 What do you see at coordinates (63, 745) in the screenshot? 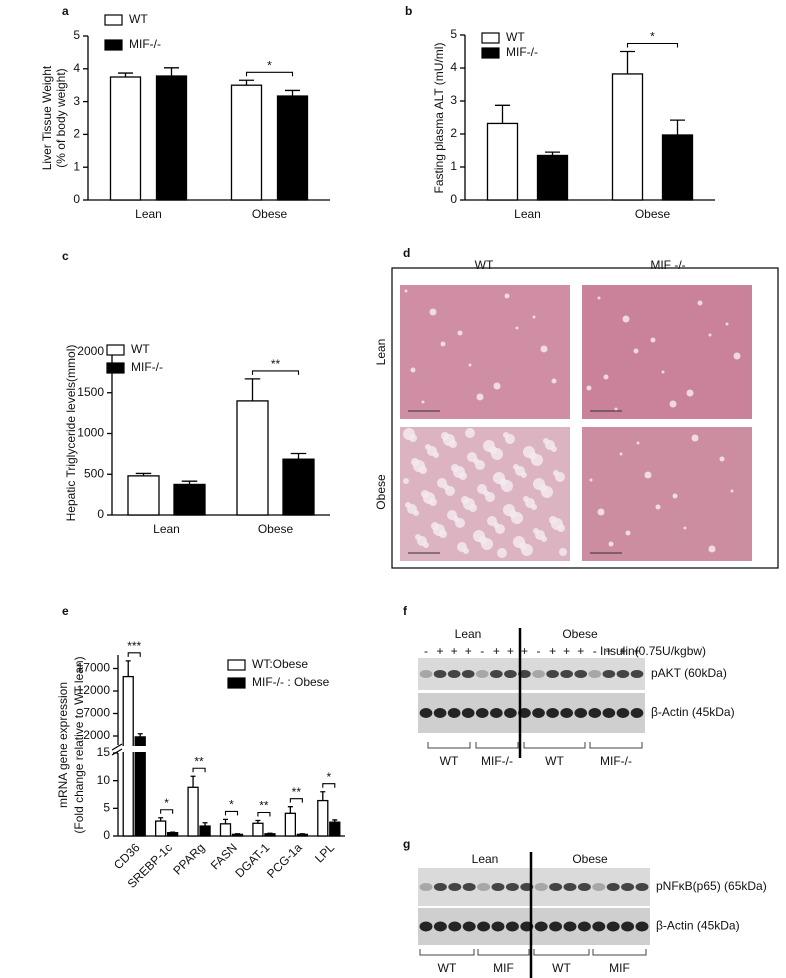
I see `y-axis-label: mRNA gene expression` at bounding box center [63, 745].